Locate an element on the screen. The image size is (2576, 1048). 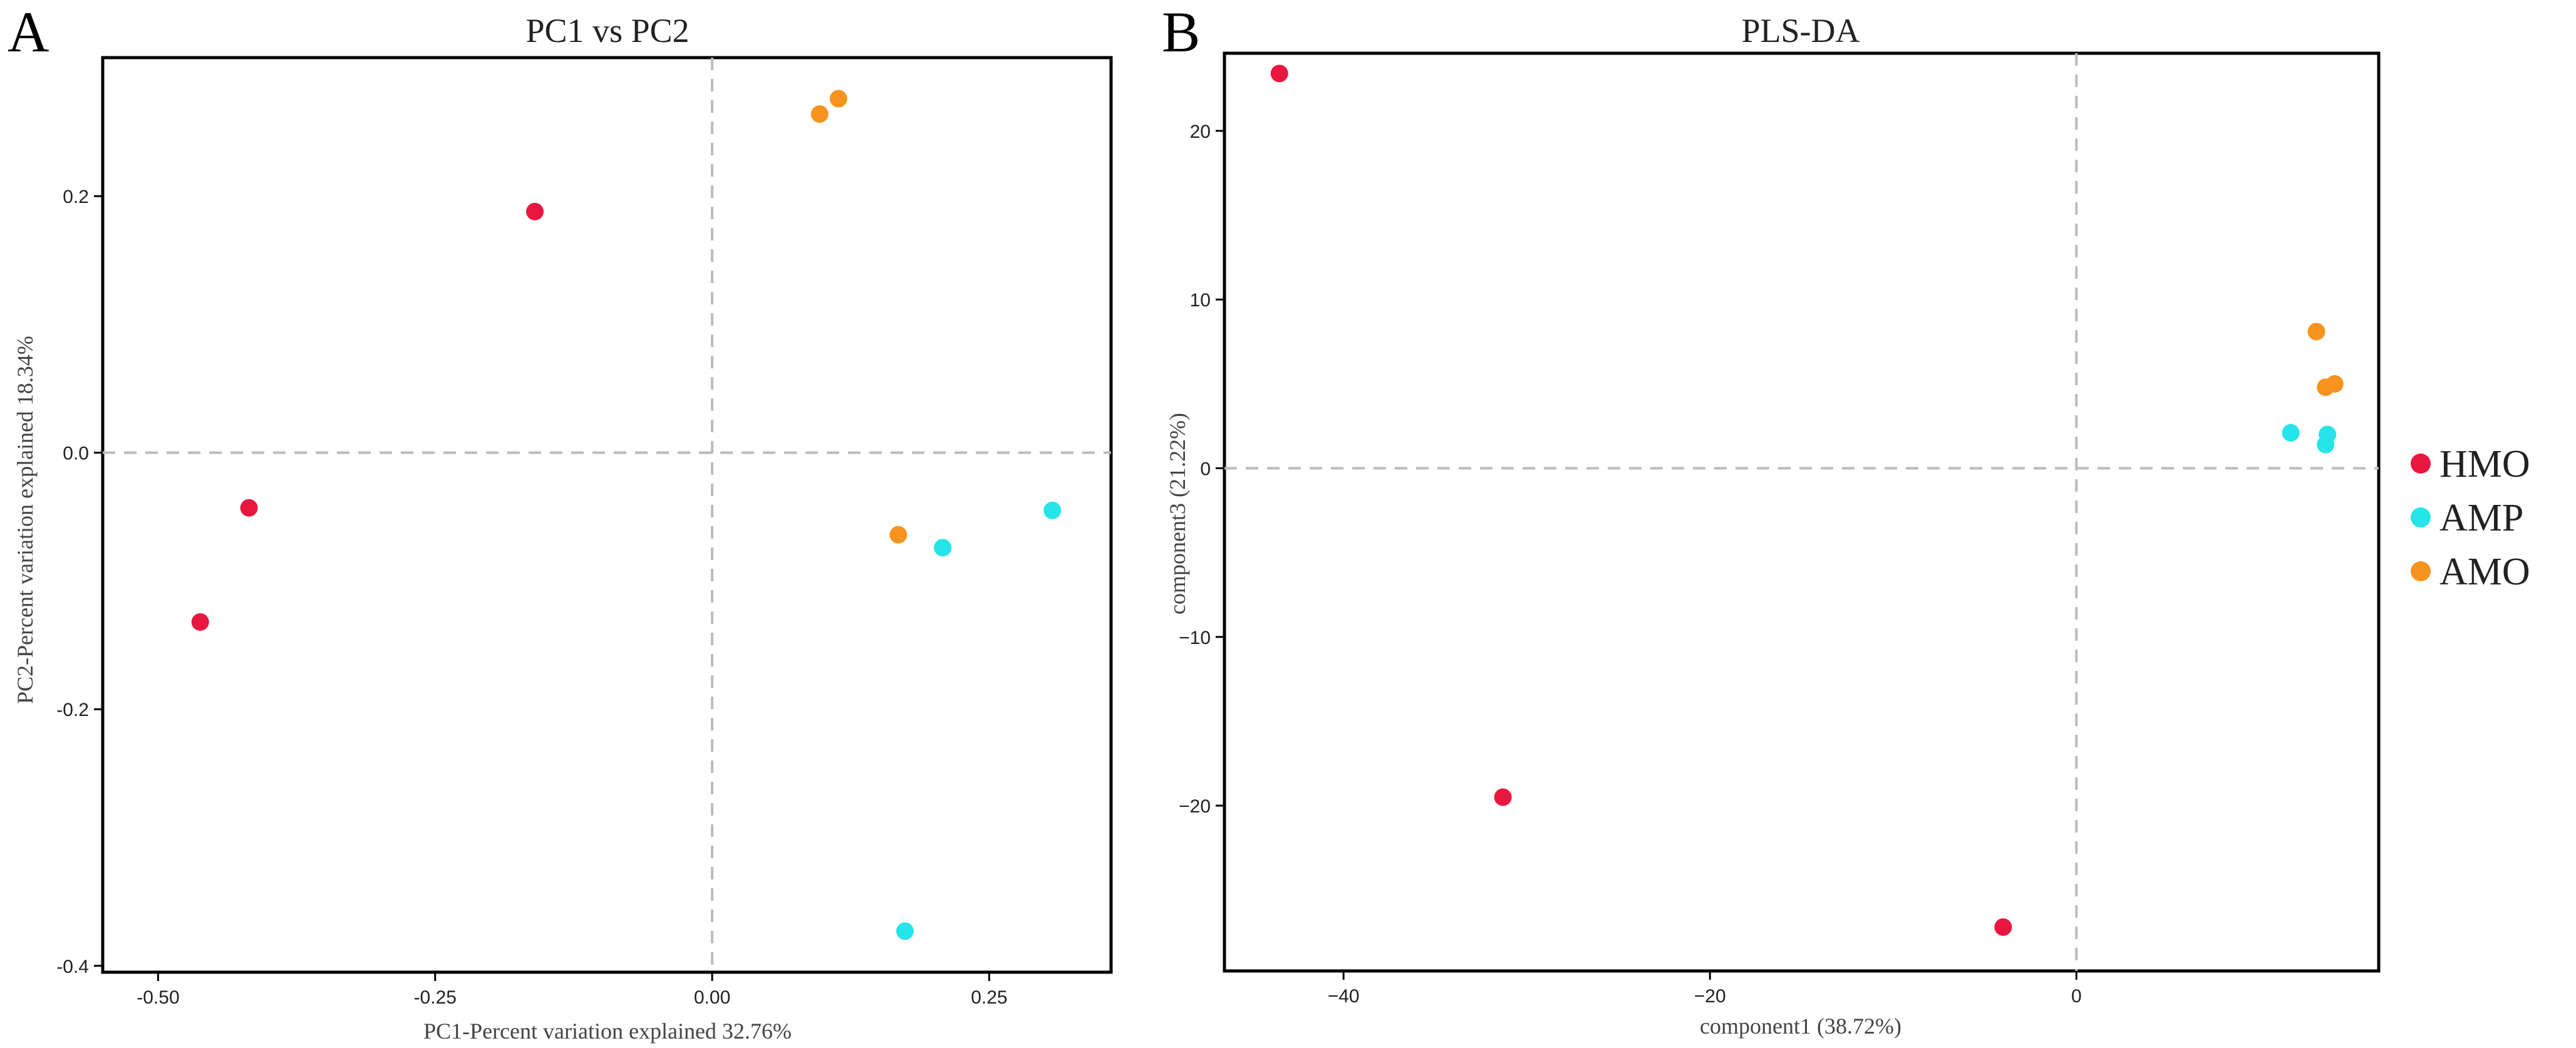
panel-b-xlabel: component1 (38.72%) is located at coordinates (1800, 1026).